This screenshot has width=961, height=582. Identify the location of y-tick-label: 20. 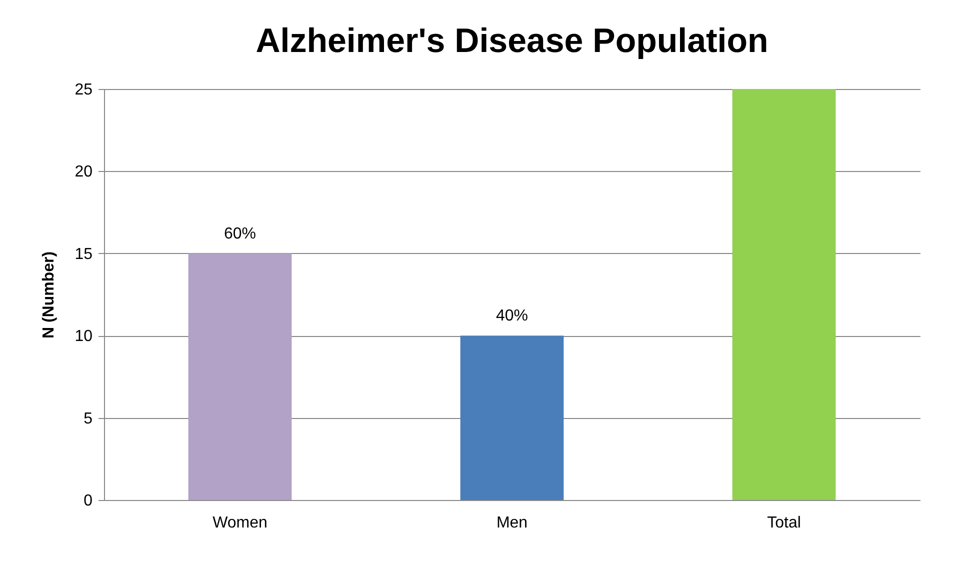
(83, 172).